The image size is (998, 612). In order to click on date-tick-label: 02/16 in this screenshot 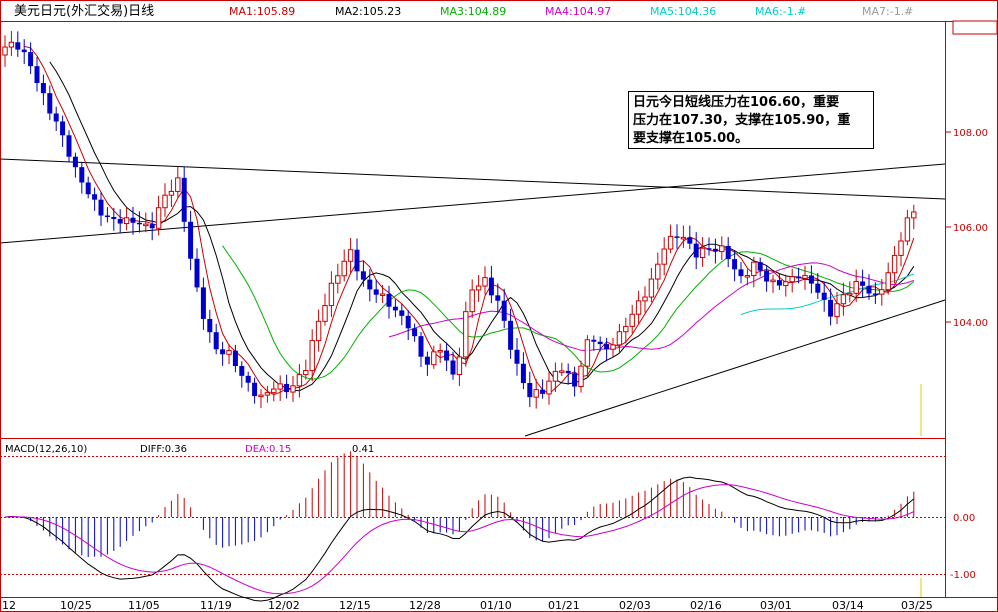, I will do `click(706, 605)`.